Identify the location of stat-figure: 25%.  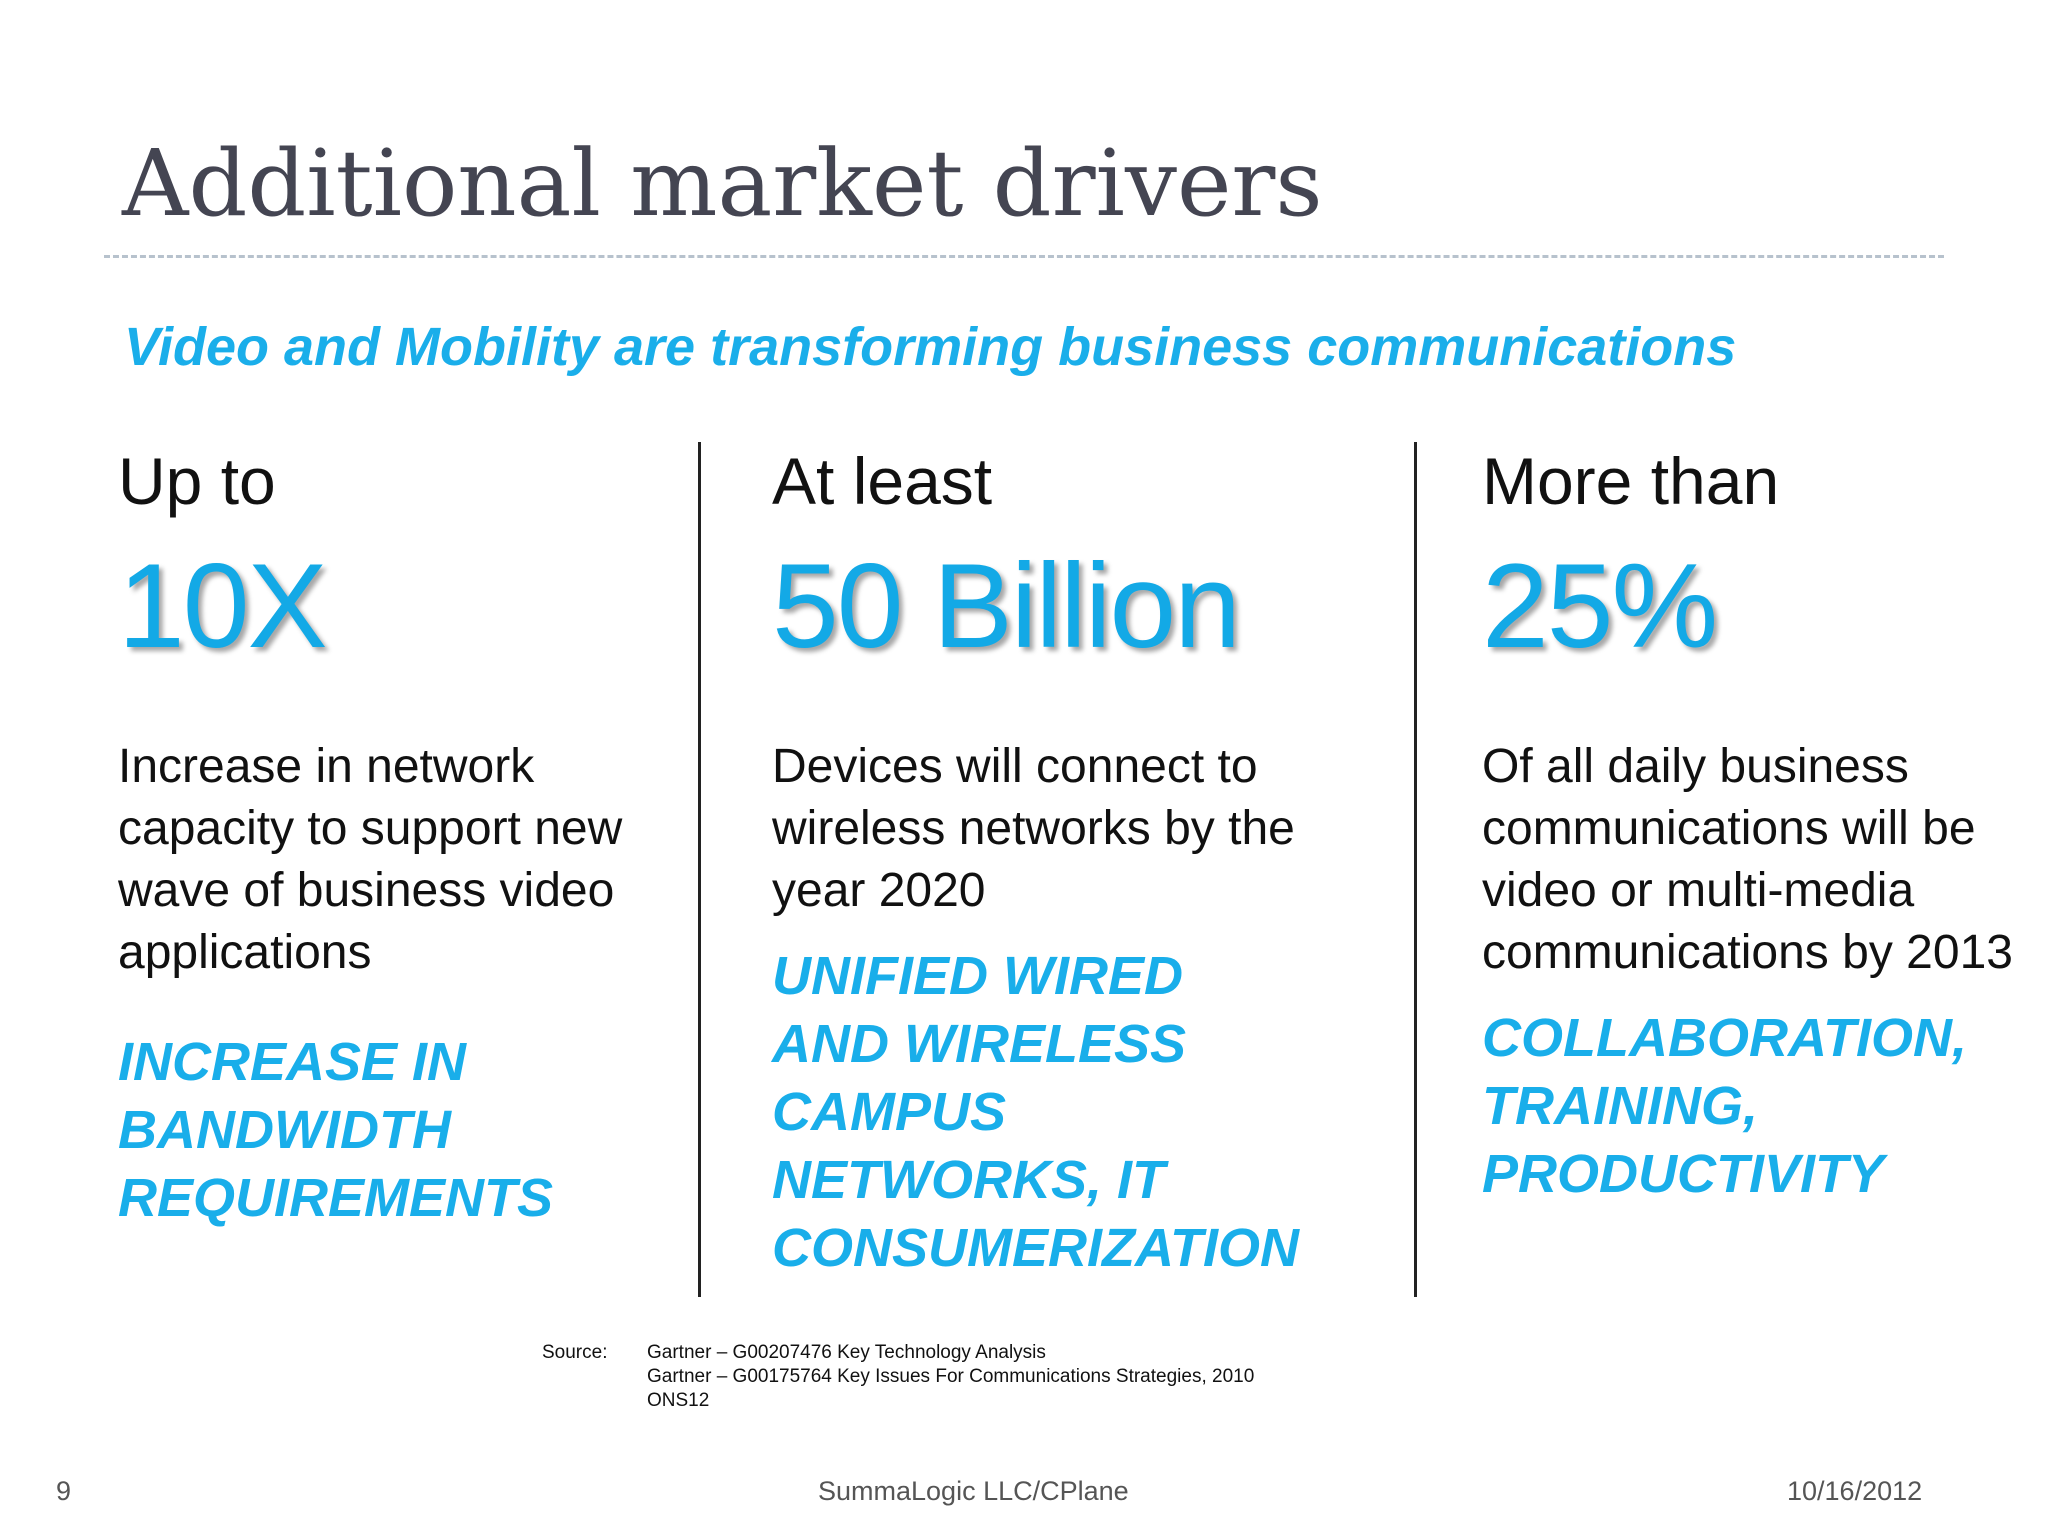
(1600, 606).